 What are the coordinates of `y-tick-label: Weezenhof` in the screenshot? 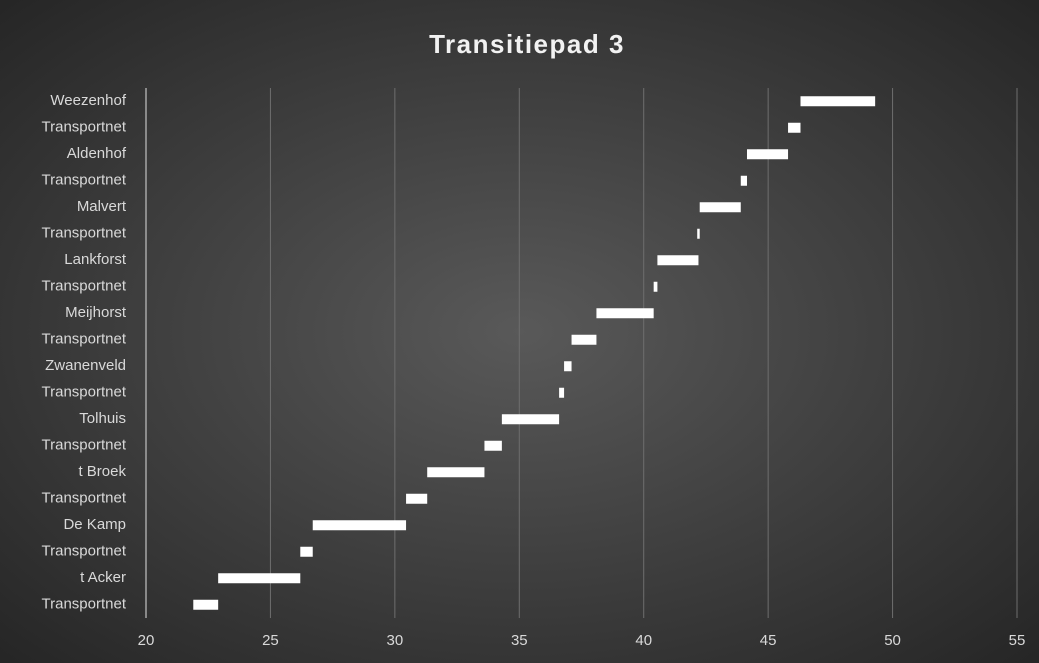 It's located at (88, 100).